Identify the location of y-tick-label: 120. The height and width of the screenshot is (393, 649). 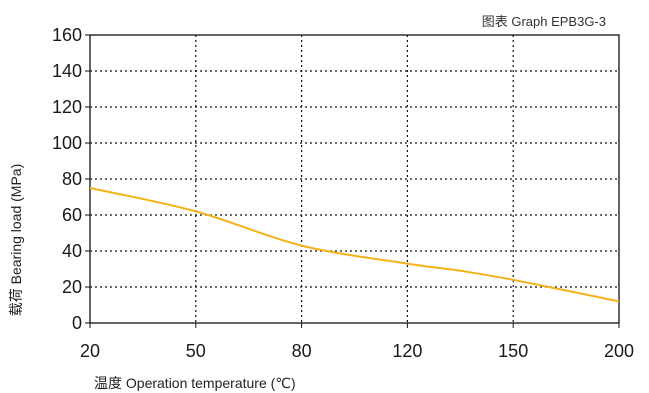
(67, 107).